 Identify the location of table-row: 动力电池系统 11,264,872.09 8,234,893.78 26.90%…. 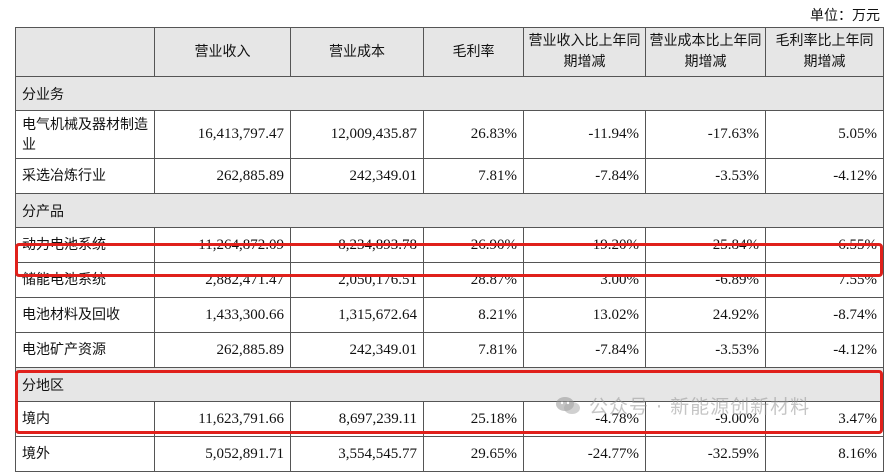
(449, 245).